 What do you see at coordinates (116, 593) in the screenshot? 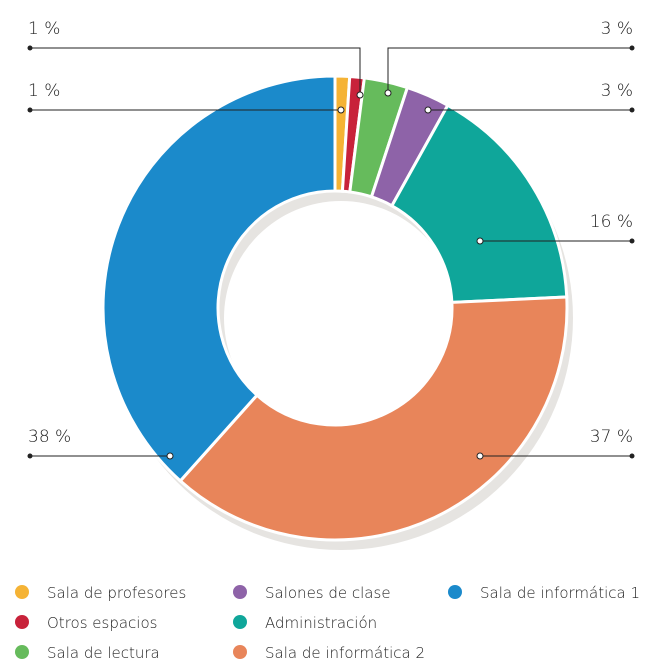
I see `legend-label: Sala de profesores` at bounding box center [116, 593].